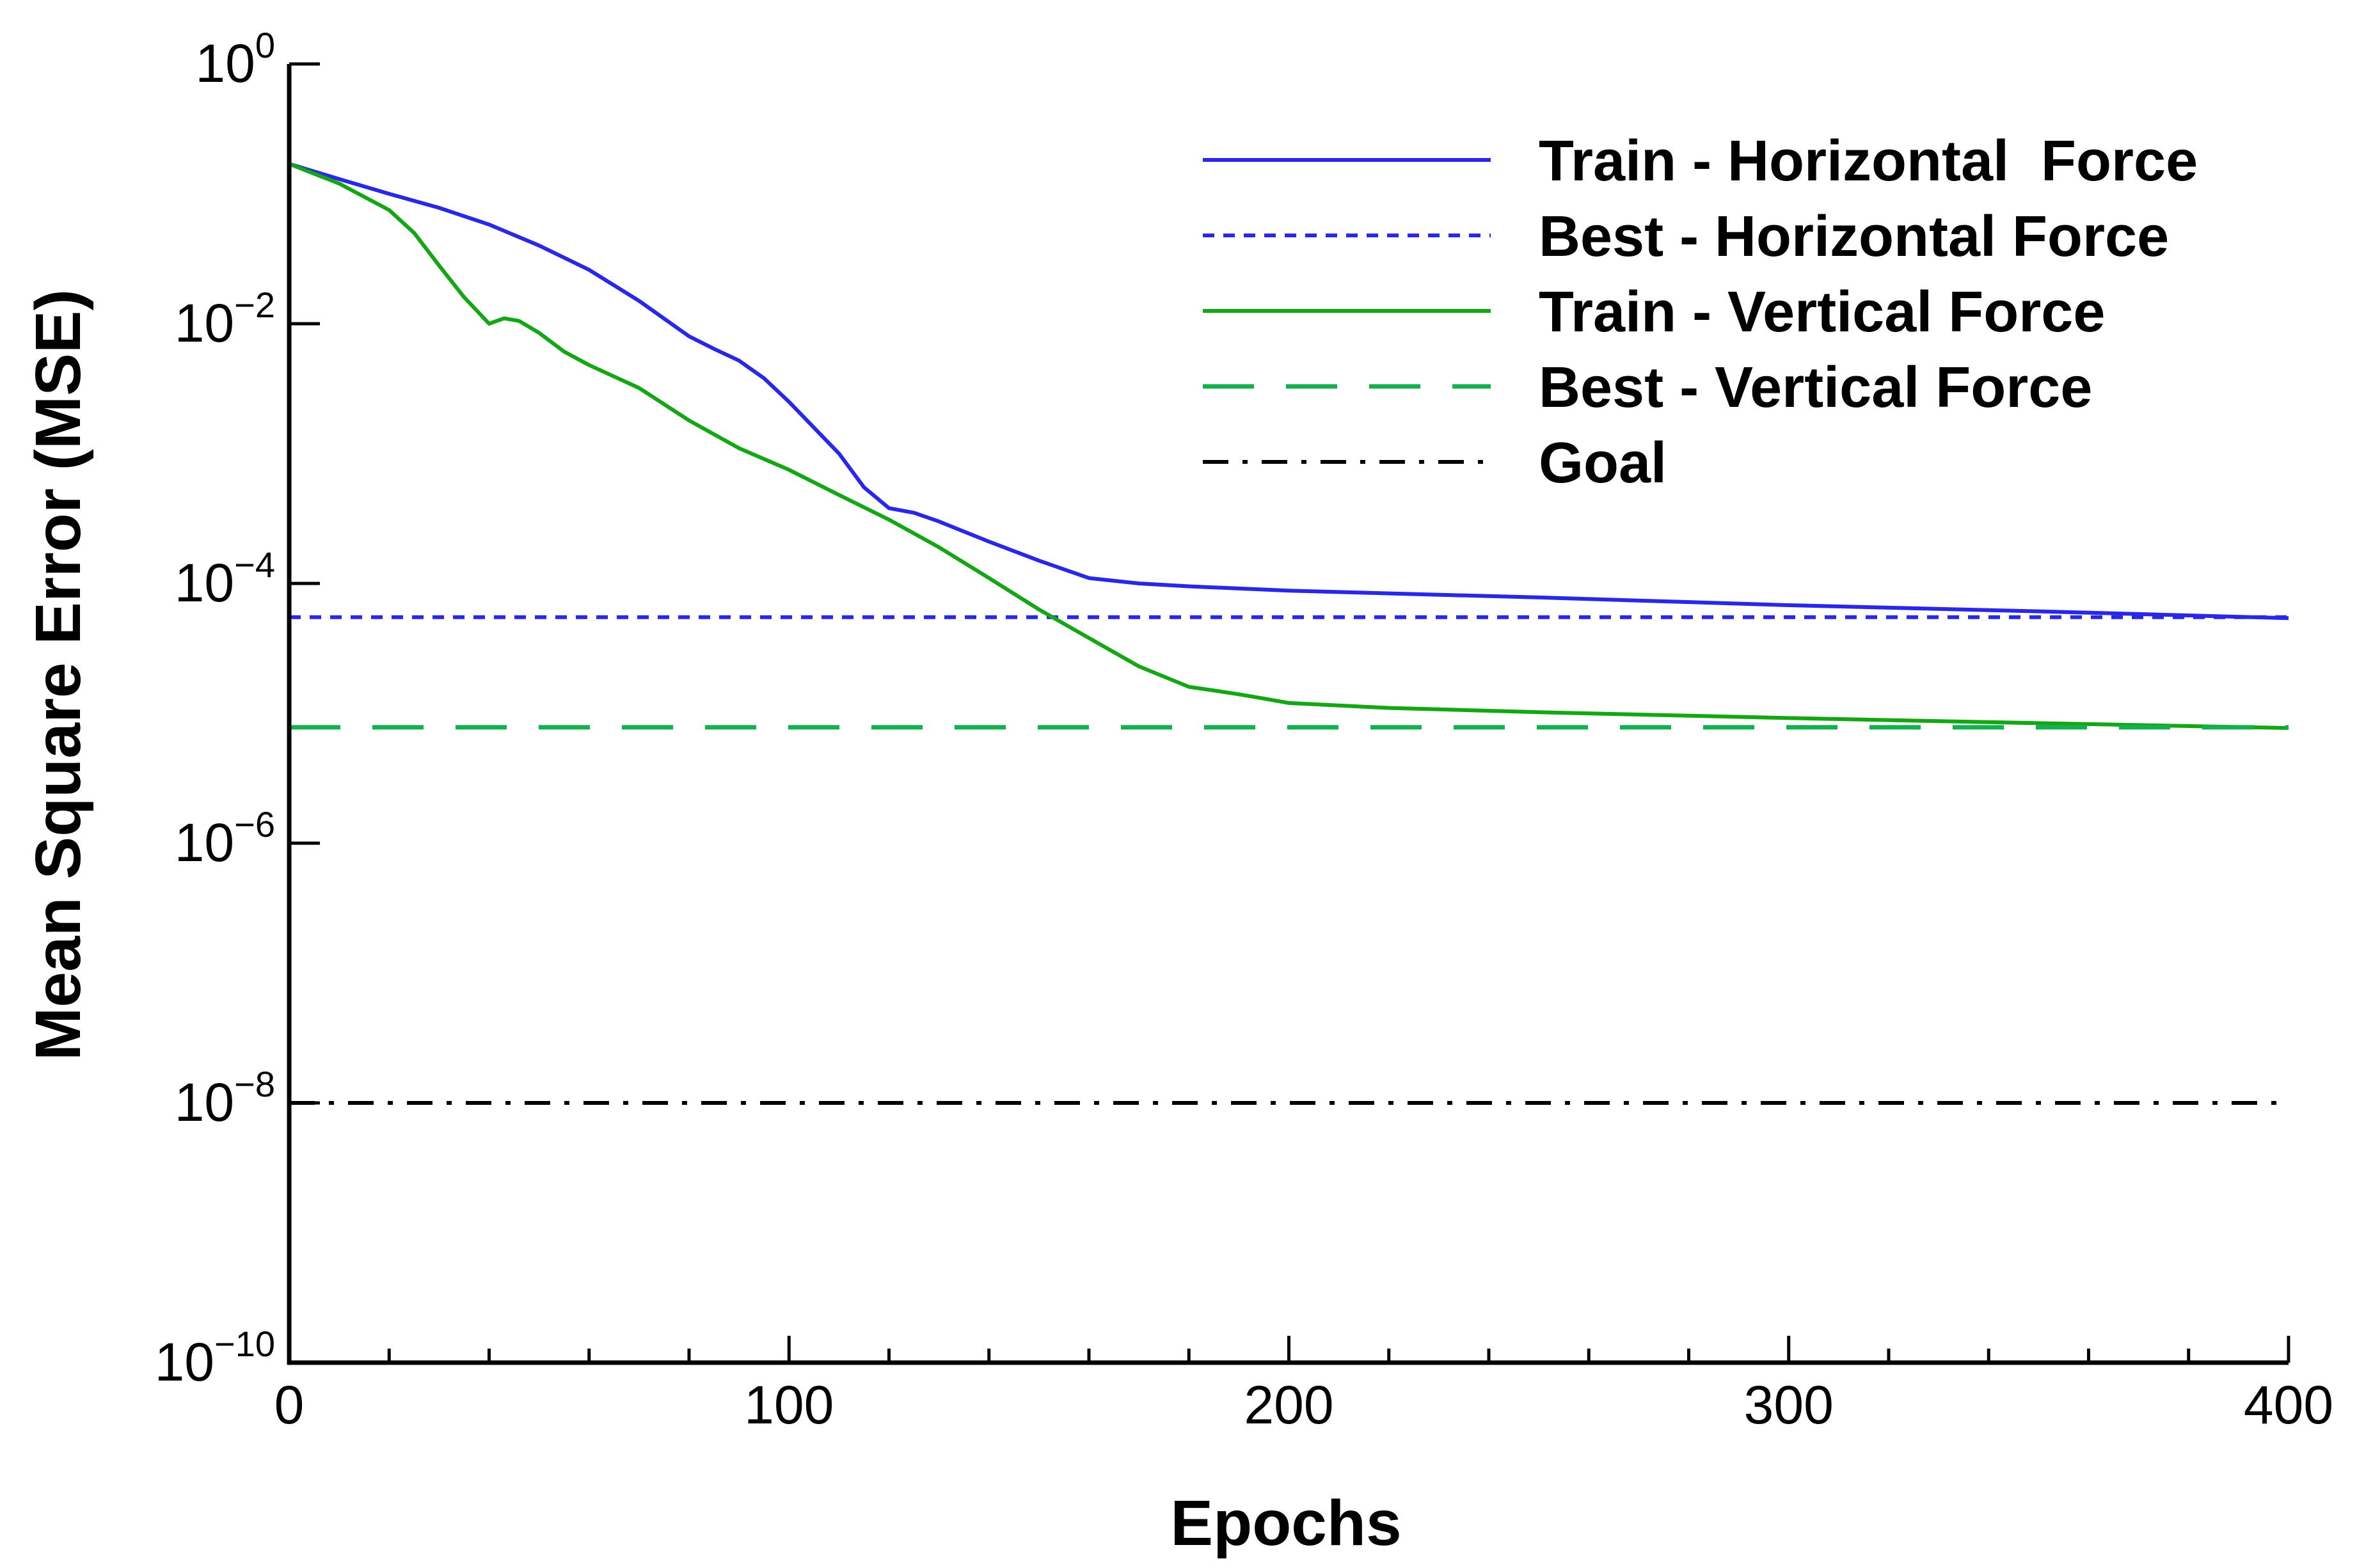 Image resolution: width=2357 pixels, height=1568 pixels. Describe the element at coordinates (225, 319) in the screenshot. I see `y-tick-label: 10⁻²` at that location.